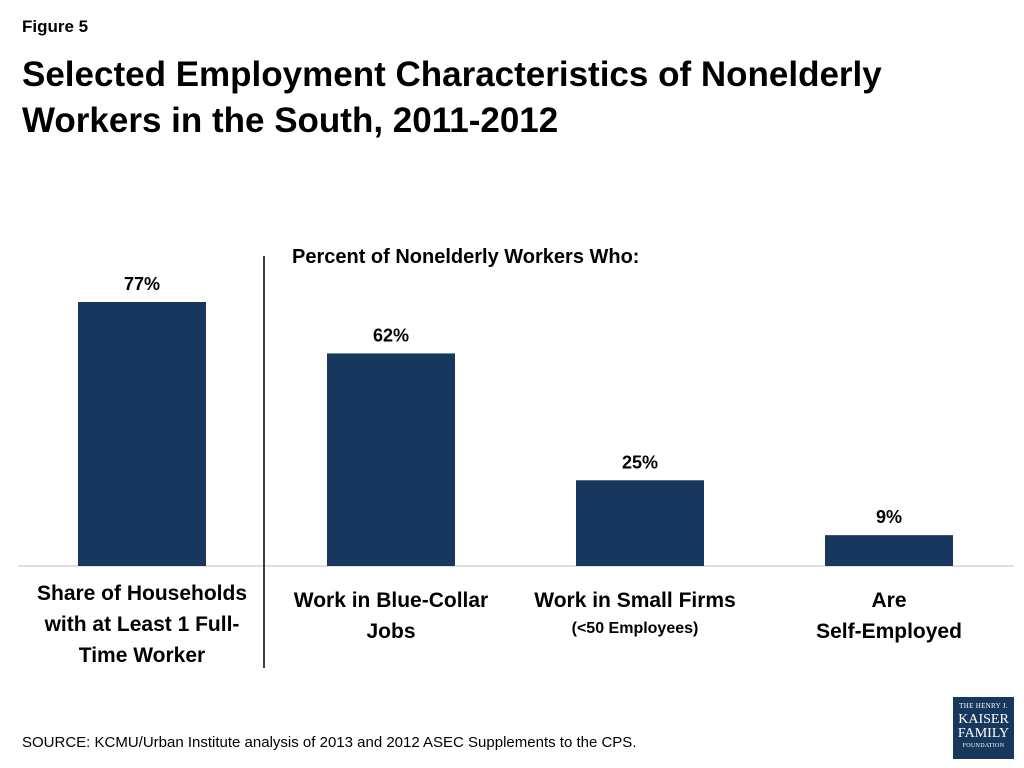 This screenshot has height=768, width=1024. I want to click on category-label-self-employed: Are Self-Employed, so click(889, 616).